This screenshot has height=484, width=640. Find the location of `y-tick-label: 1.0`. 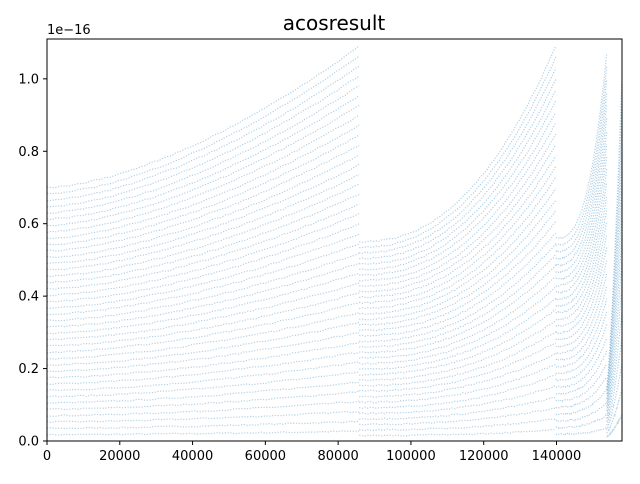

y-tick-label: 1.0 is located at coordinates (28, 79).